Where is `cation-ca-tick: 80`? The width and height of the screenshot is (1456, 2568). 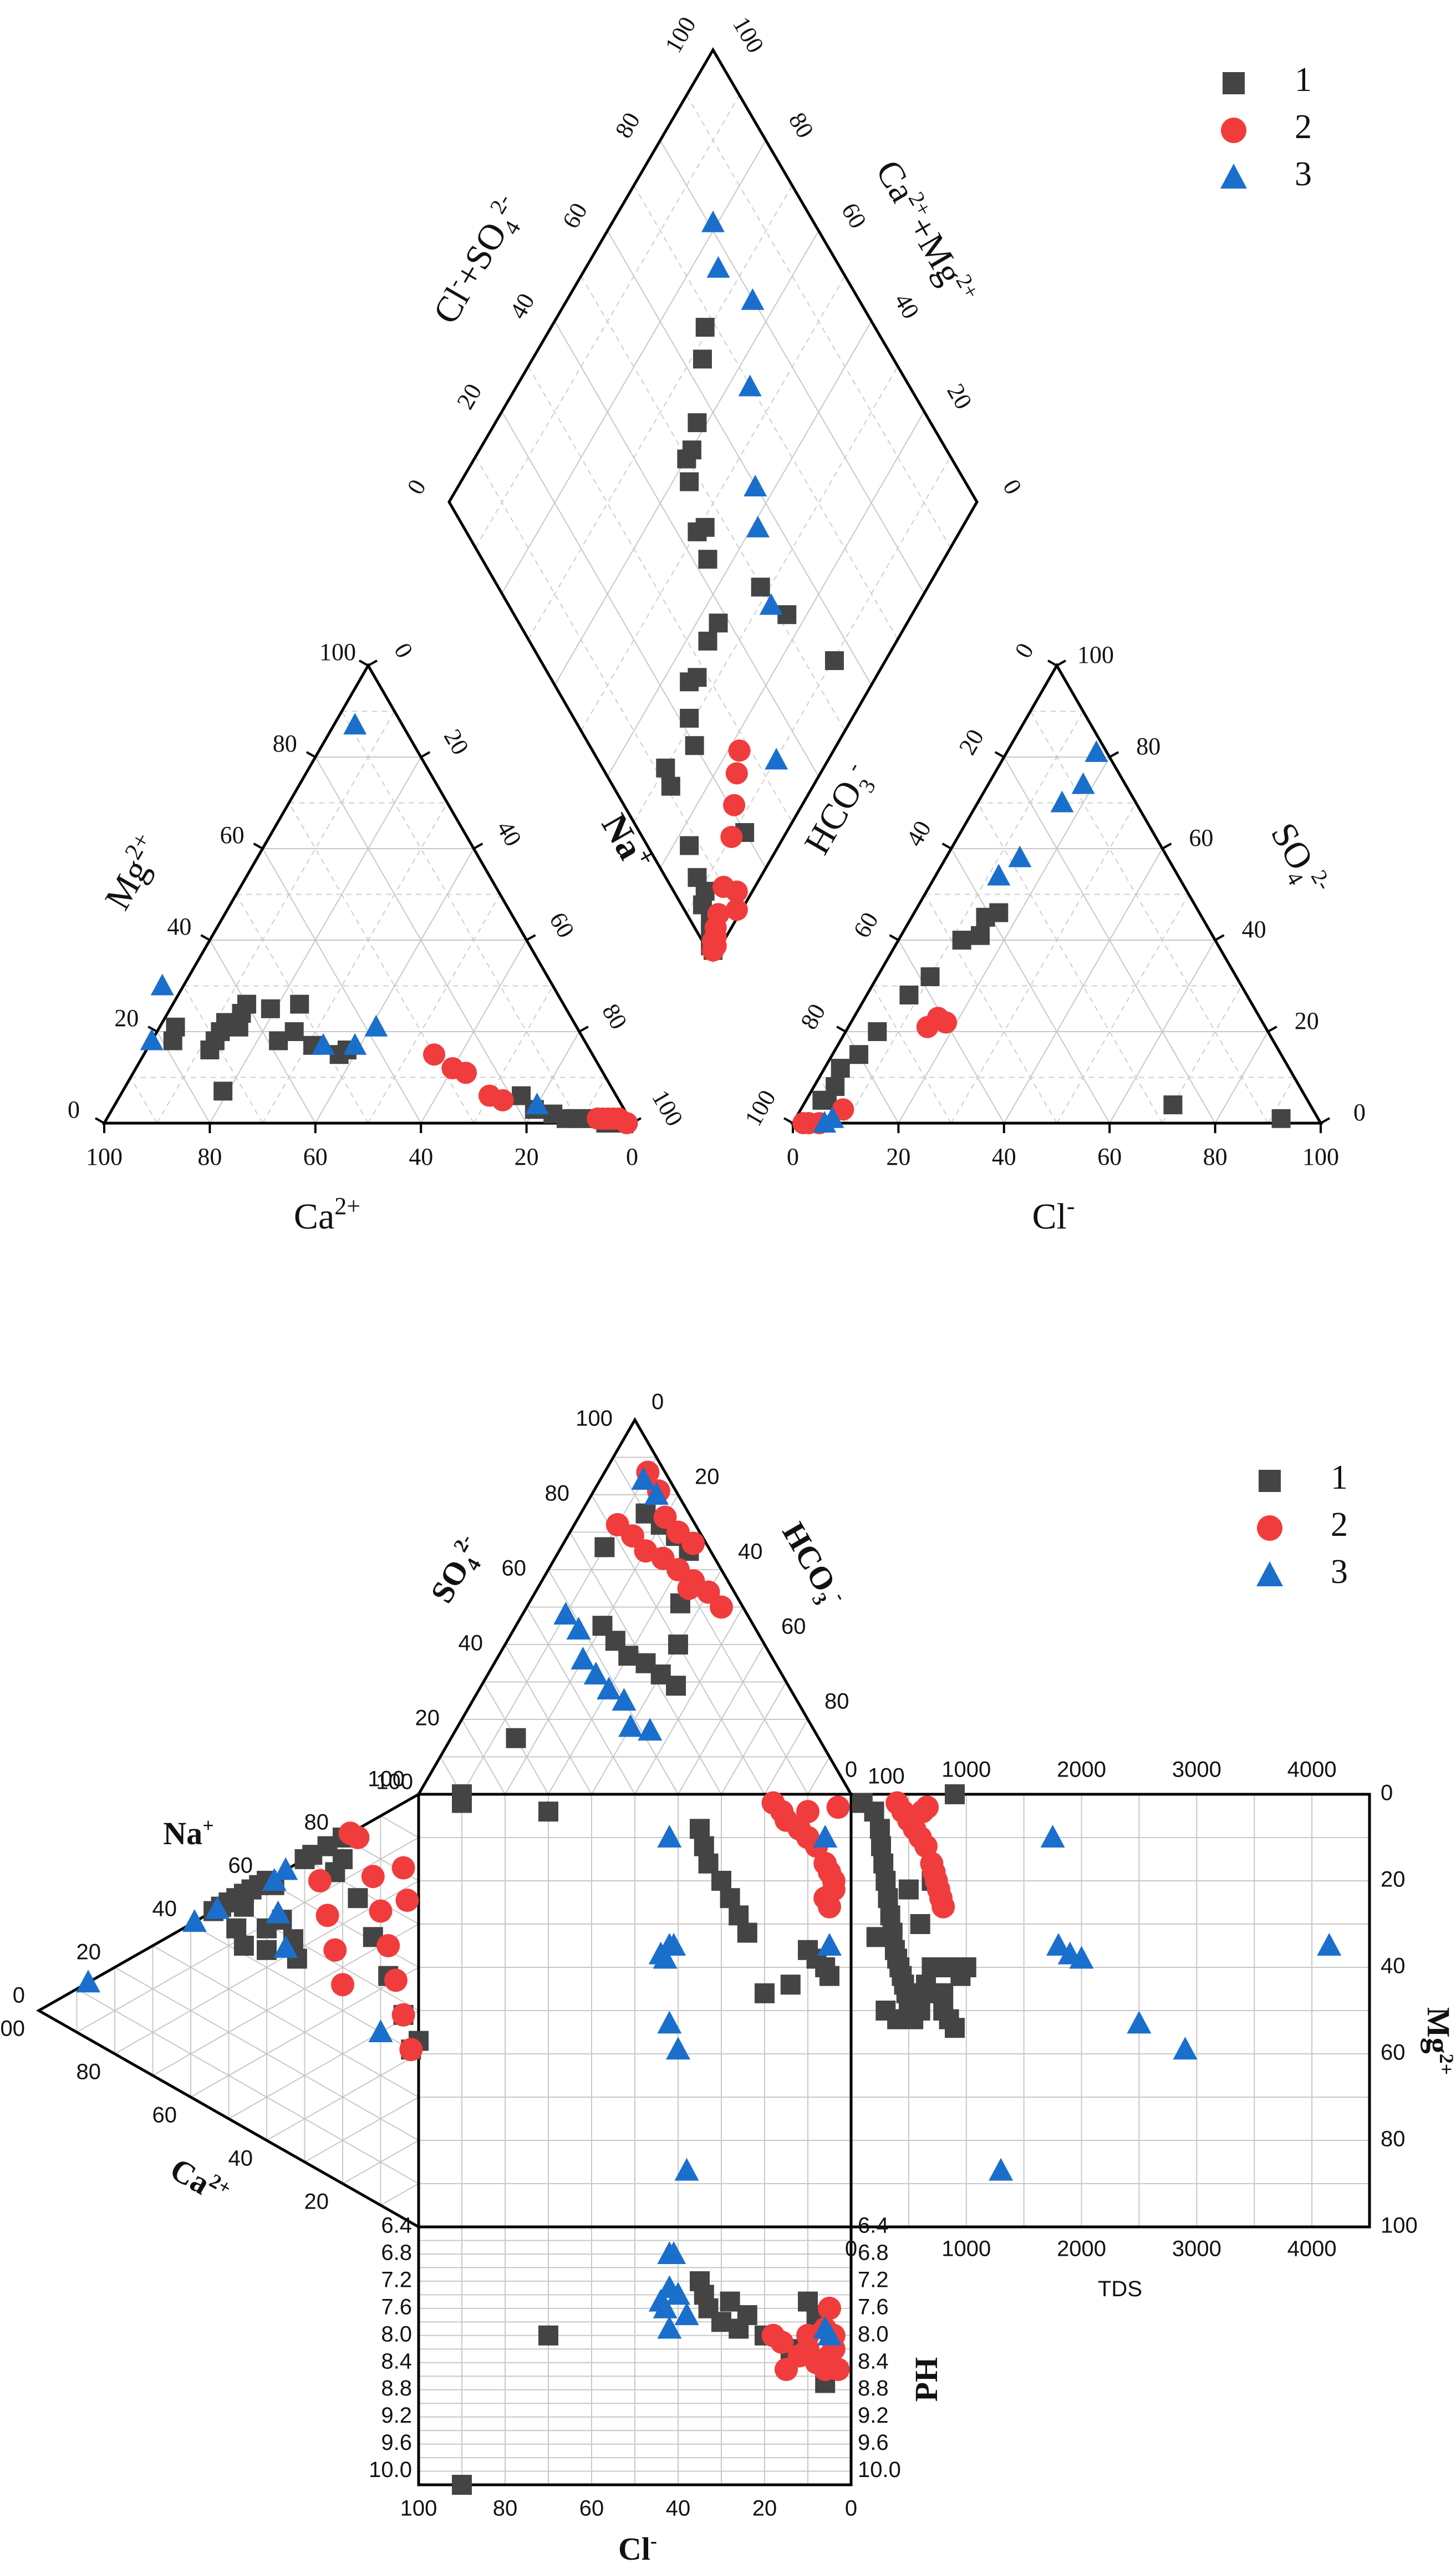 cation-ca-tick: 80 is located at coordinates (209, 1156).